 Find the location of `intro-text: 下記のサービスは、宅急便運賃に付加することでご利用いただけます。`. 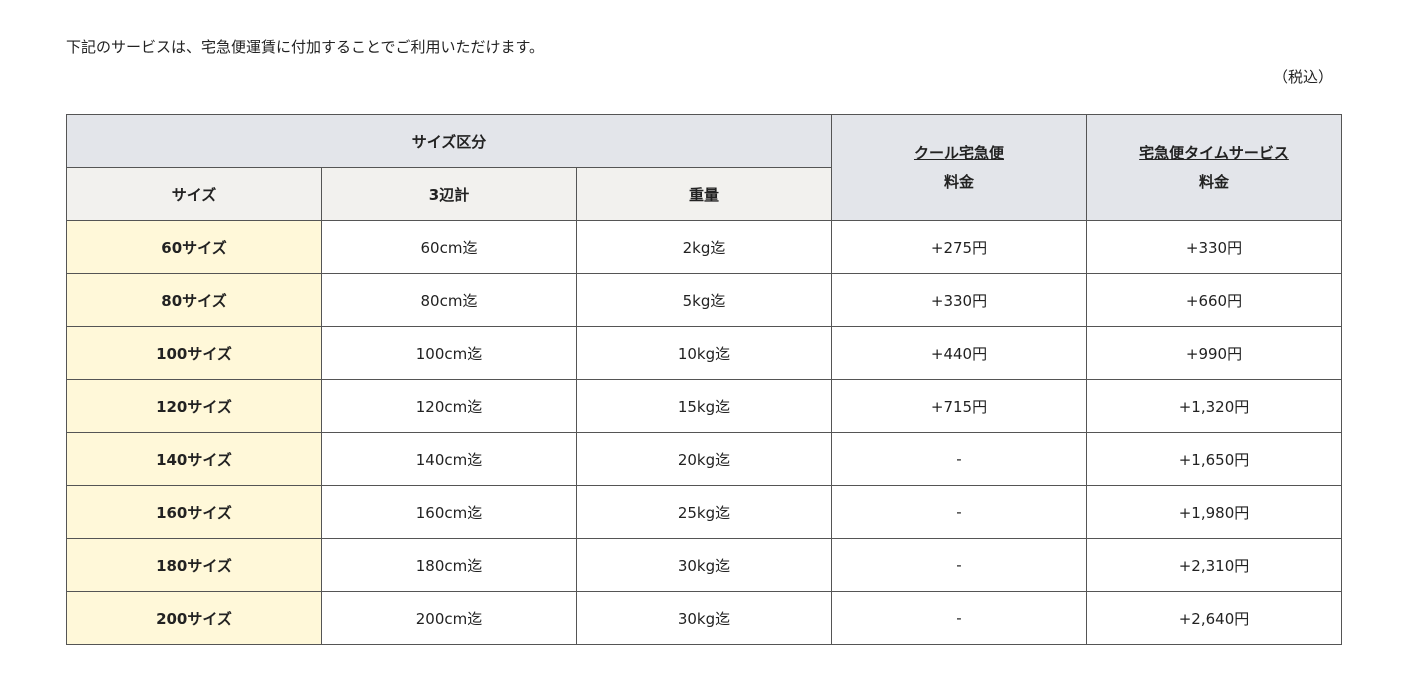

intro-text: 下記のサービスは、宅急便運賃に付加することでご利用いただけます。 is located at coordinates (305, 47).